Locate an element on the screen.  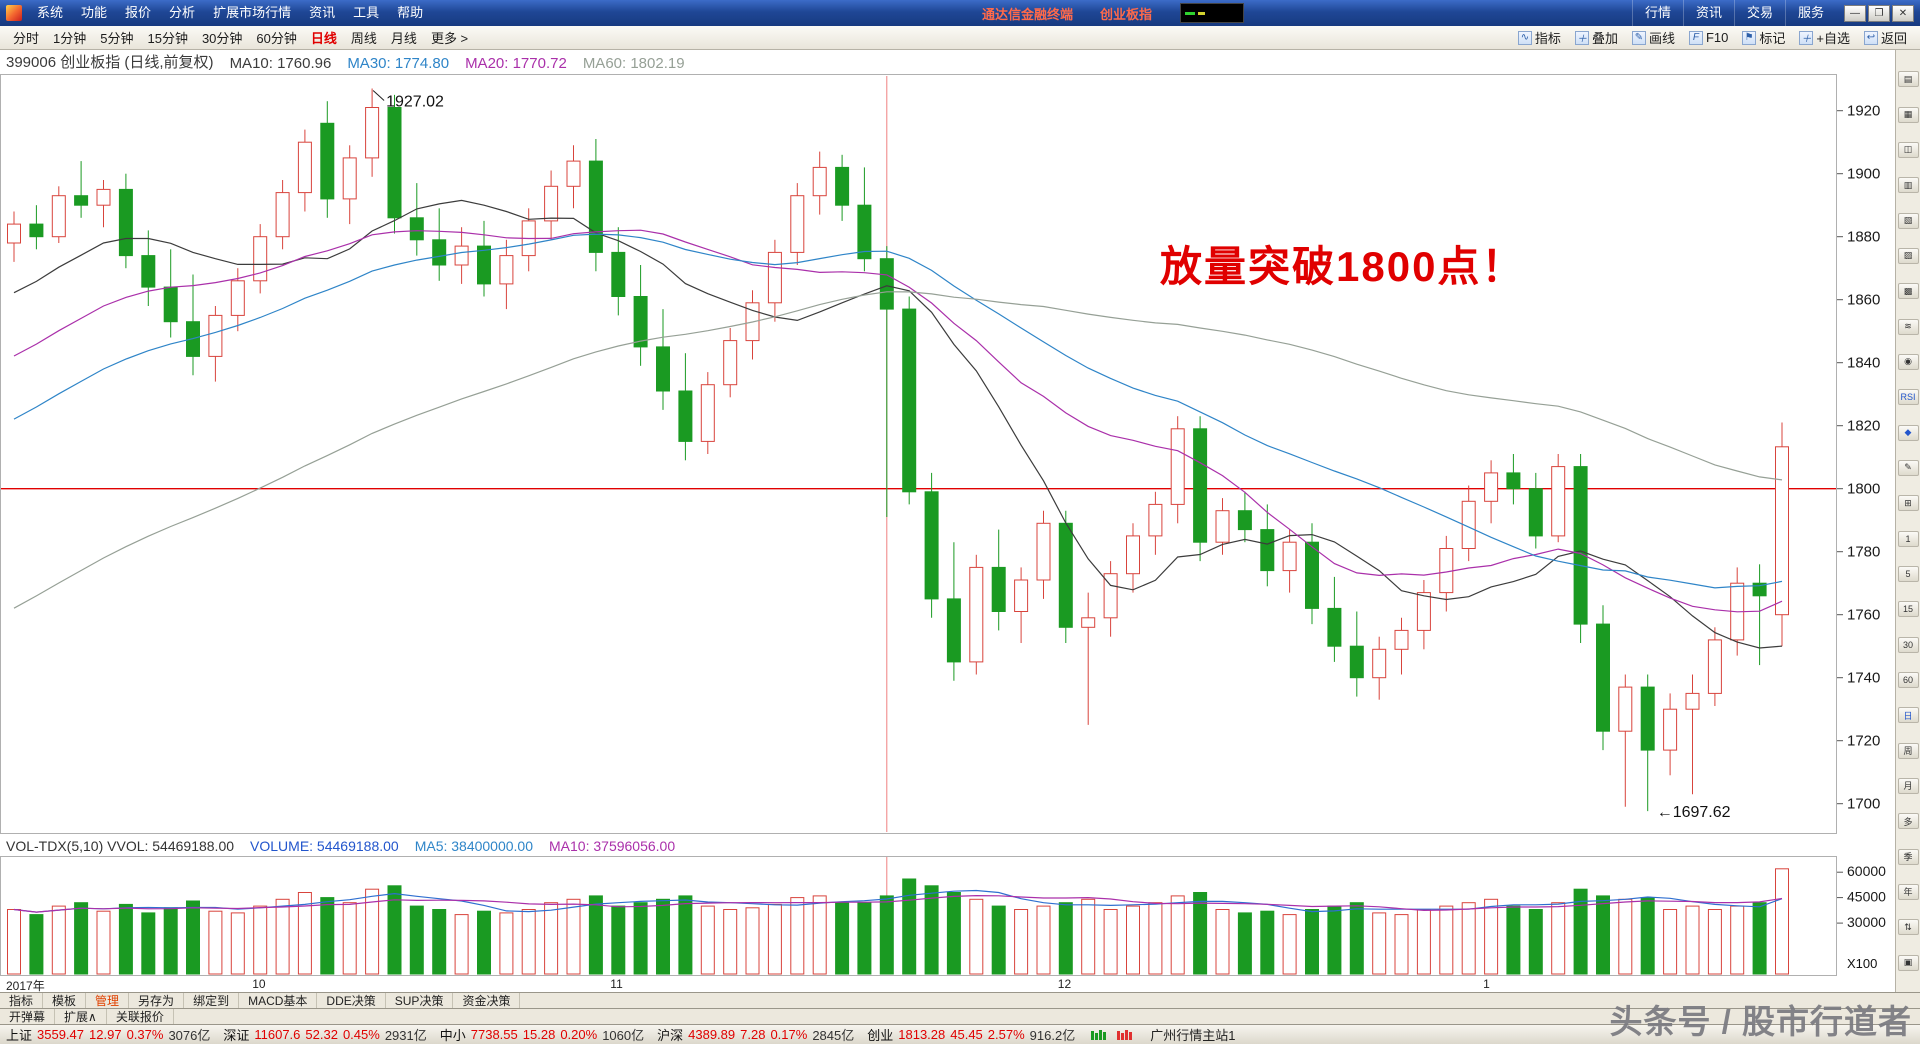
bottom-tab2-0: 开弹幕 is located at coordinates (28, 1016).